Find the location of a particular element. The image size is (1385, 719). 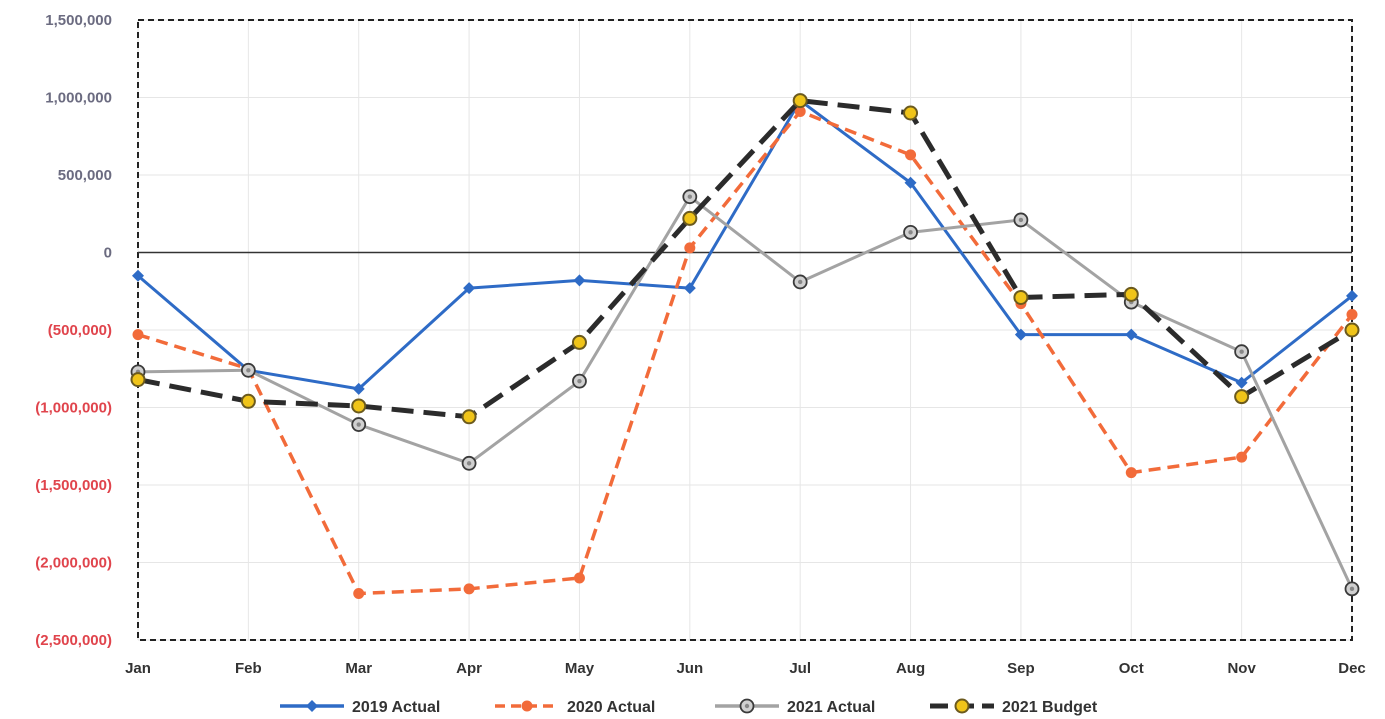

legend-entry: 2021 Budget is located at coordinates (1014, 707).